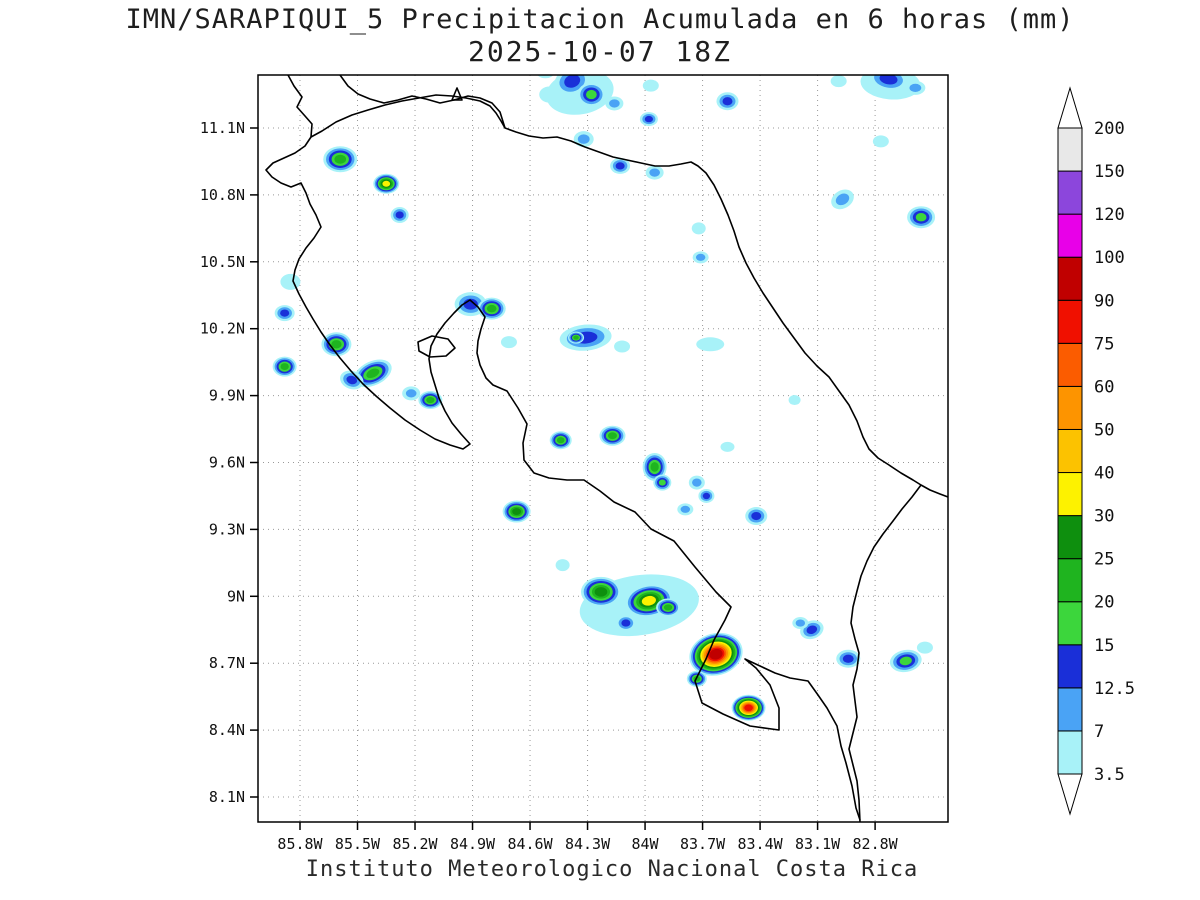  What do you see at coordinates (1114, 689) in the screenshot?
I see `colorbar-level-label: 12.5` at bounding box center [1114, 689].